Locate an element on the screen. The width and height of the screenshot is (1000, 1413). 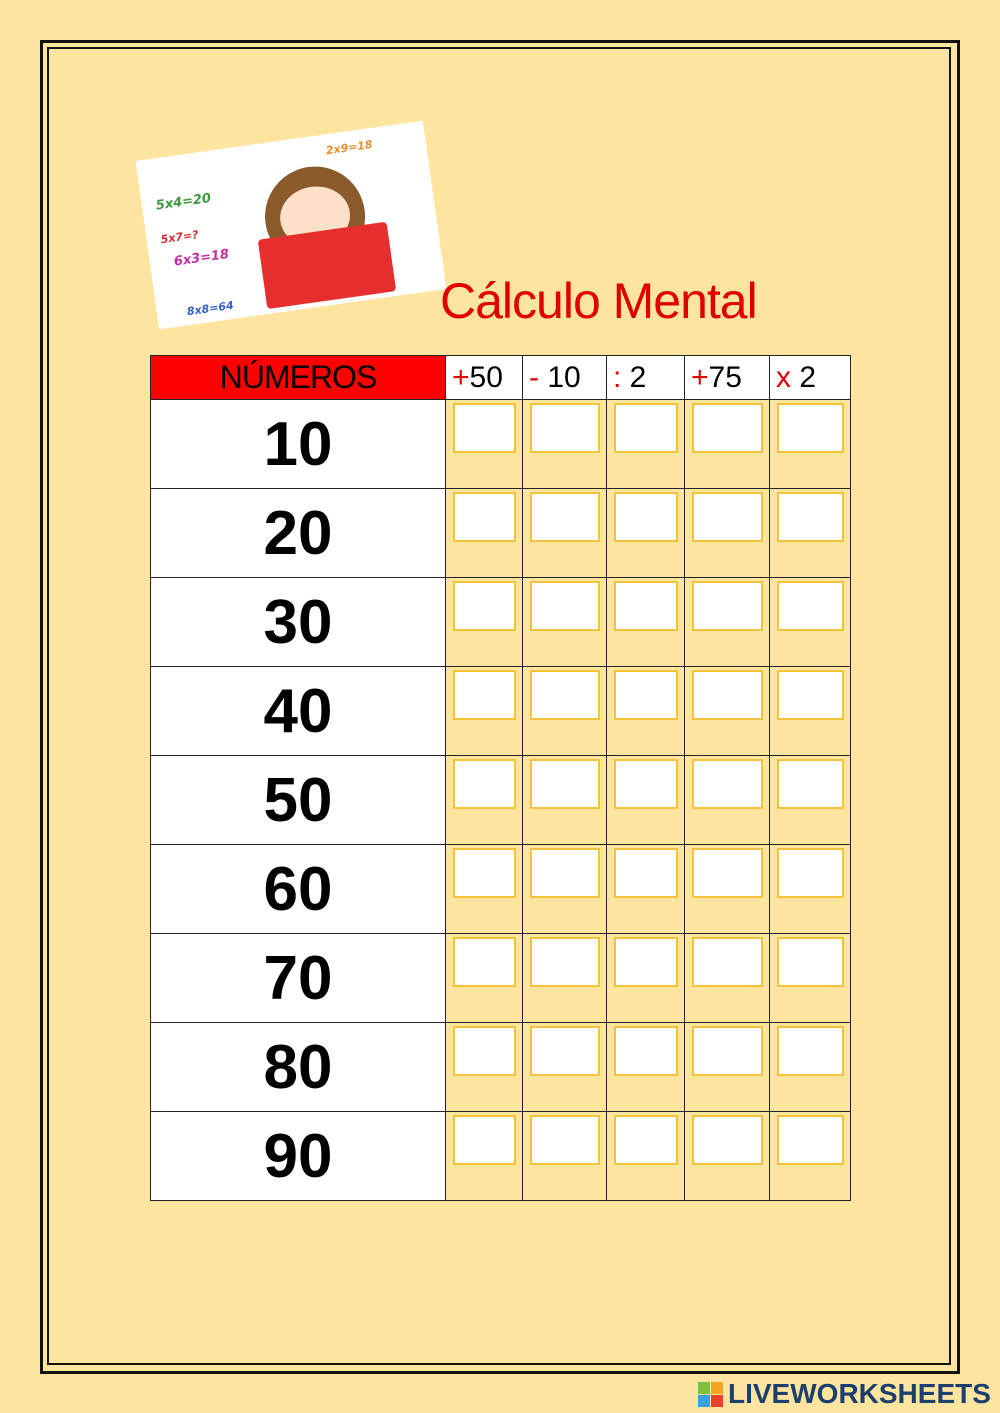
table-row: 60 is located at coordinates (500, 889).